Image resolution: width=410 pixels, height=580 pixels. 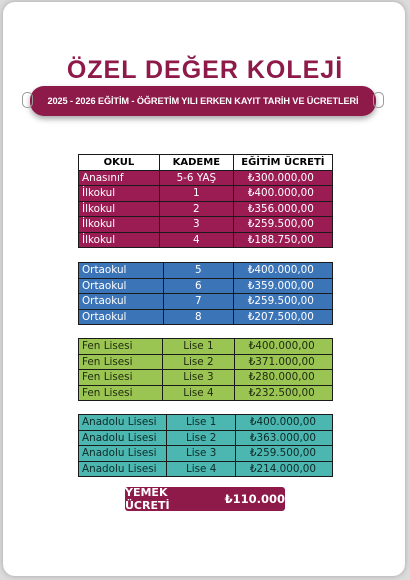 I want to click on paperclip-left-icon, so click(x=27, y=100).